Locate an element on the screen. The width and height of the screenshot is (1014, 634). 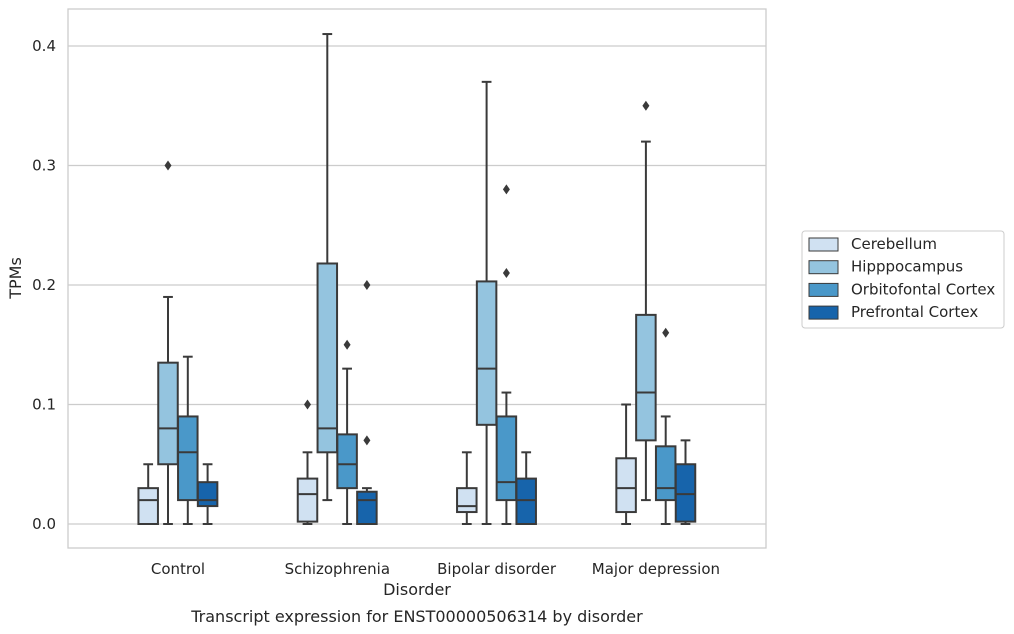
y-tick-label: 0.3 is located at coordinates (44, 166).